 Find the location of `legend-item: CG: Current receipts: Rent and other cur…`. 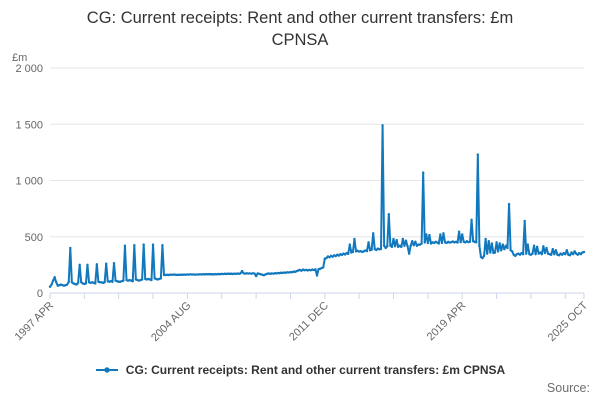

legend-item: CG: Current receipts: Rent and other cur… is located at coordinates (300, 370).